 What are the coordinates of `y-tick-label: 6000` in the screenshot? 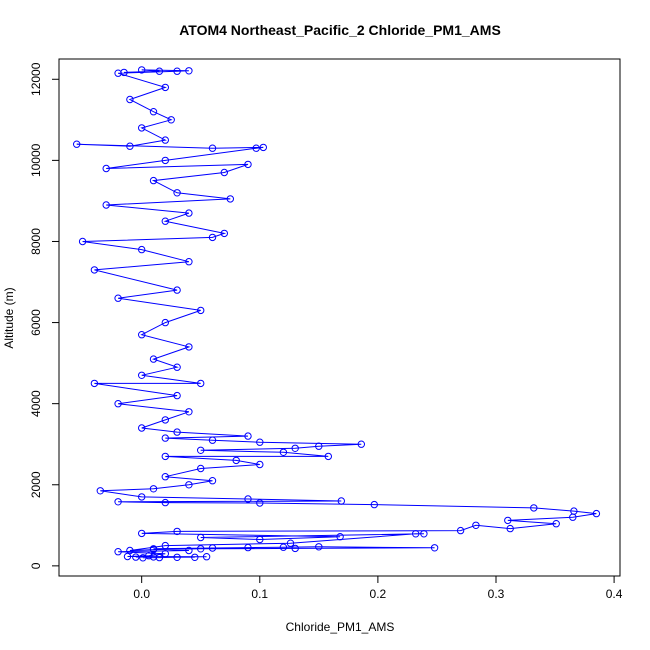 It's located at (36, 322).